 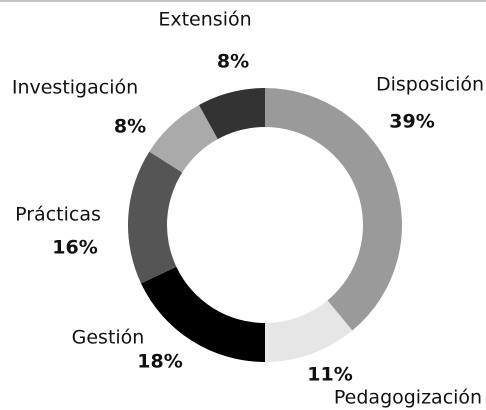 What do you see at coordinates (75, 88) in the screenshot?
I see `segment-label: Investigación` at bounding box center [75, 88].